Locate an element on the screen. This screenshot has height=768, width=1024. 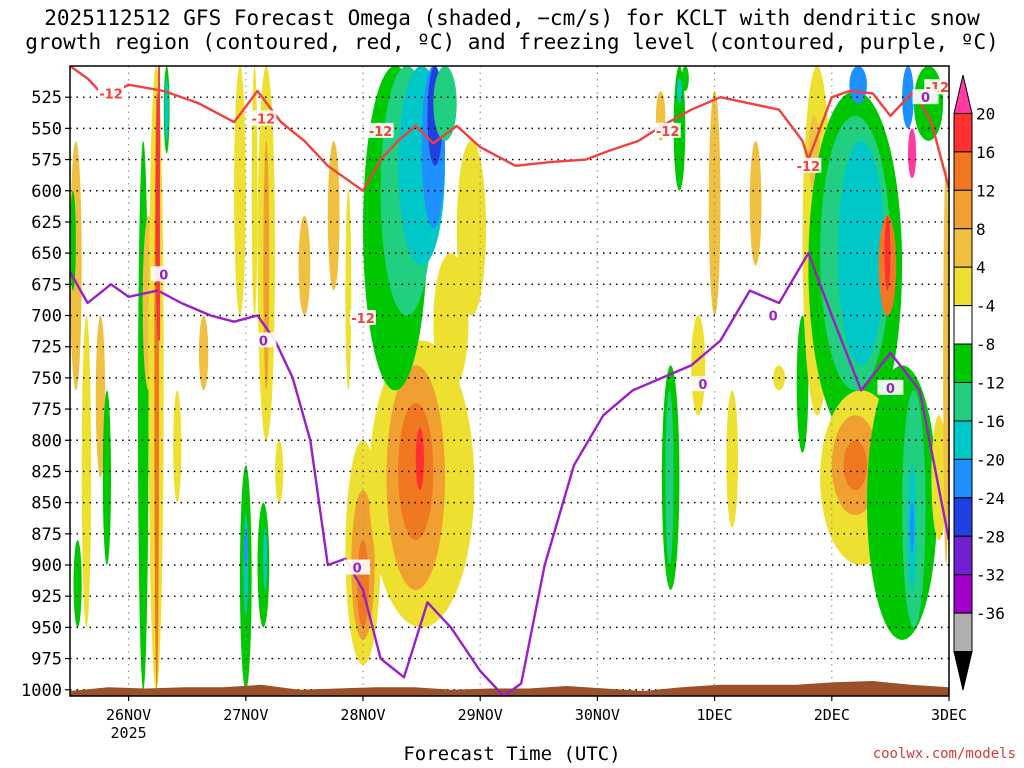
y-tick-label-600: 600 is located at coordinates (46, 192).